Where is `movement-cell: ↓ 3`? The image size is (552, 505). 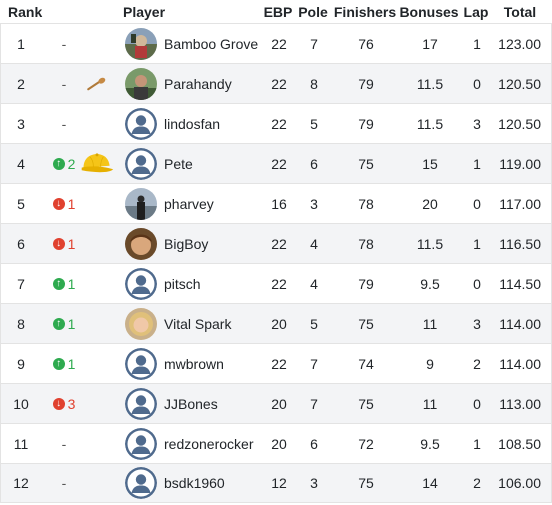
movement-cell: ↓ 3 is located at coordinates (64, 403).